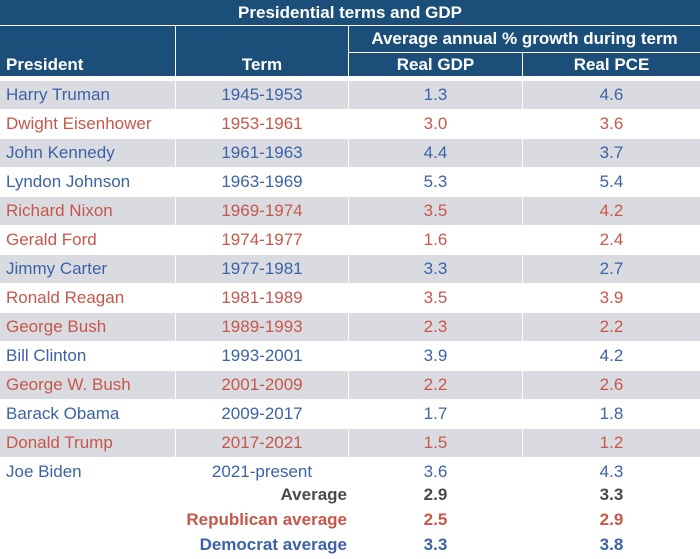 Image resolution: width=700 pixels, height=559 pixels. I want to click on term-cell: 1993-2001, so click(262, 355).